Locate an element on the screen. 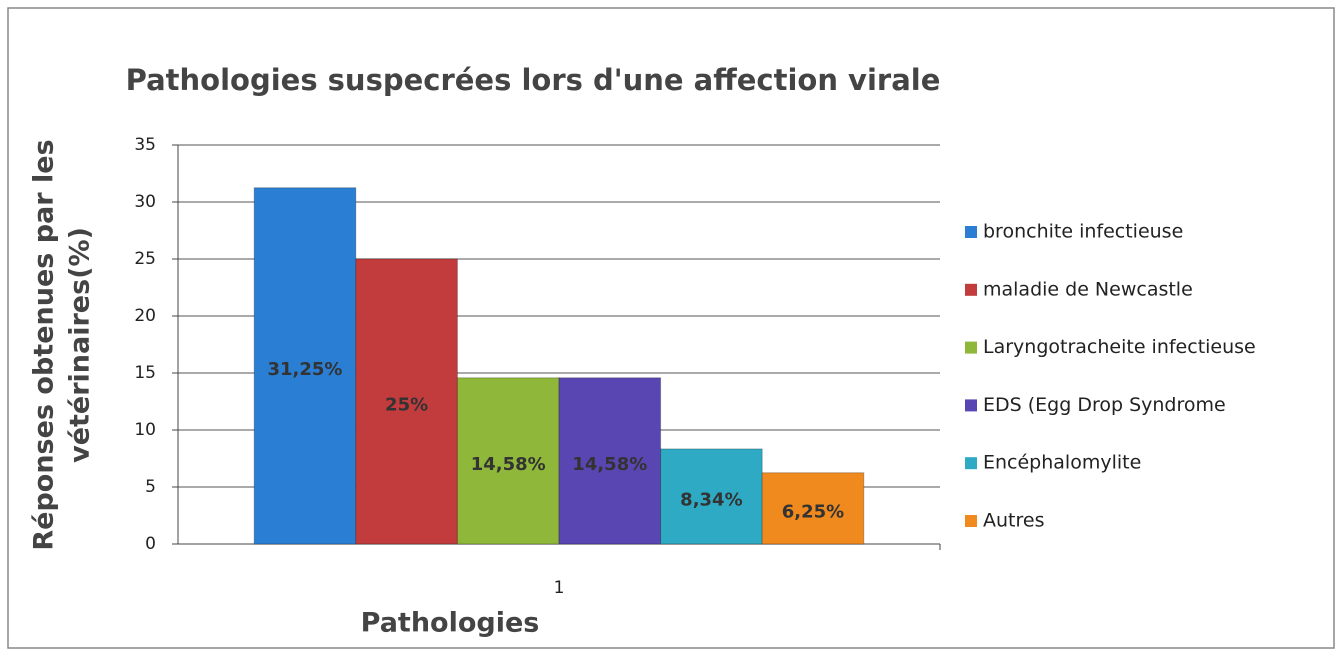 The height and width of the screenshot is (655, 1341). legend-label: maladie de Newcastle is located at coordinates (1088, 289).